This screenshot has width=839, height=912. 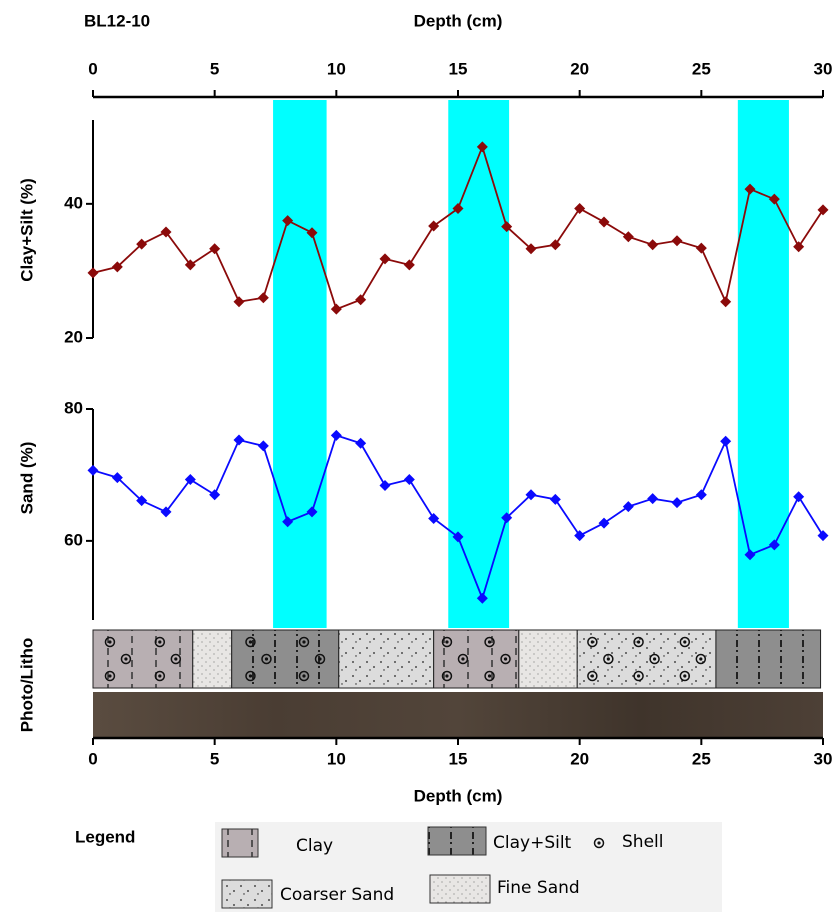 I want to click on legend-title: Legend, so click(x=105, y=836).